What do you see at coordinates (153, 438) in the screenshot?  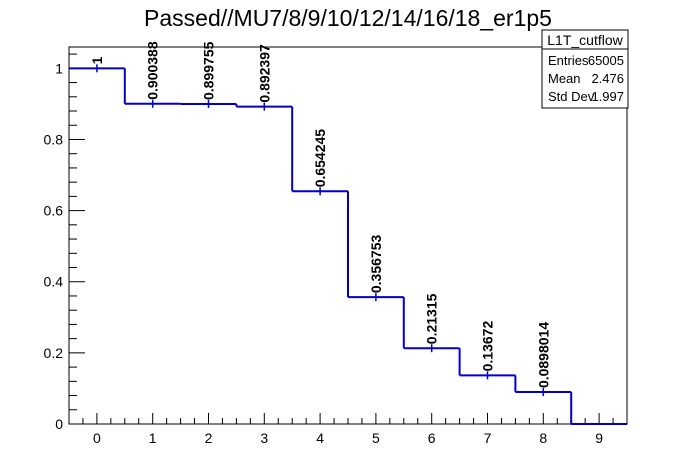 I see `x-tick-label: 1` at bounding box center [153, 438].